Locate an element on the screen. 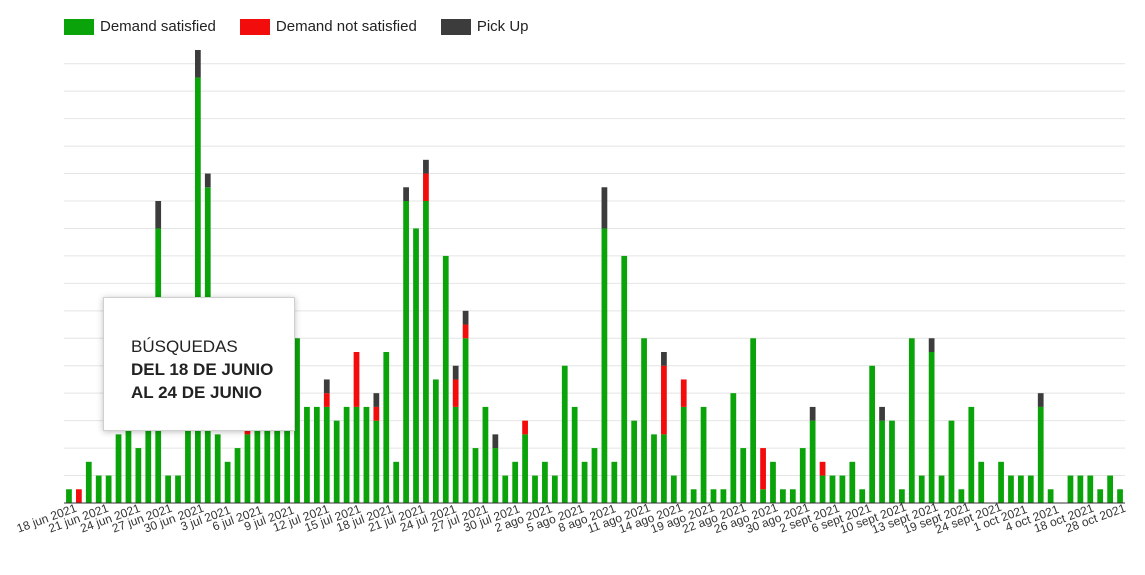 This screenshot has width=1145, height=575. legend-item-demand-not-satisfied: Demand not satisfied is located at coordinates (328, 26).